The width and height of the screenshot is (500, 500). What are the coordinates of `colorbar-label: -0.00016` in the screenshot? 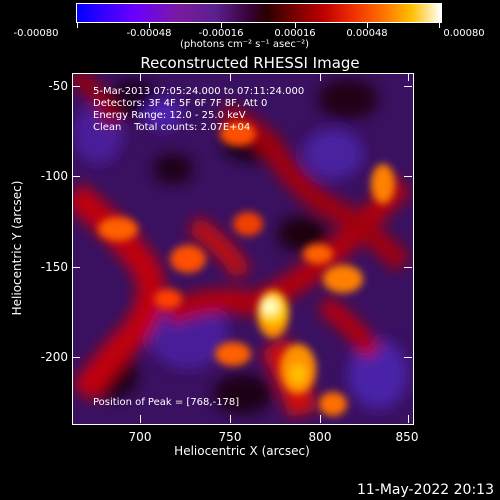 It's located at (221, 33).